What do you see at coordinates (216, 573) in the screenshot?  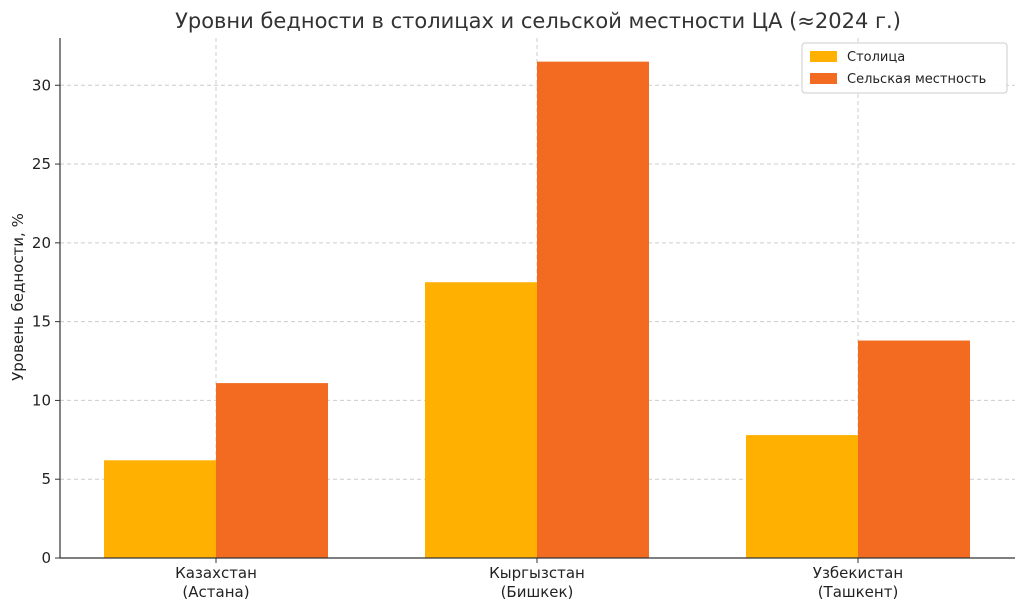 I see `x-tick-label: Казахстан` at bounding box center [216, 573].